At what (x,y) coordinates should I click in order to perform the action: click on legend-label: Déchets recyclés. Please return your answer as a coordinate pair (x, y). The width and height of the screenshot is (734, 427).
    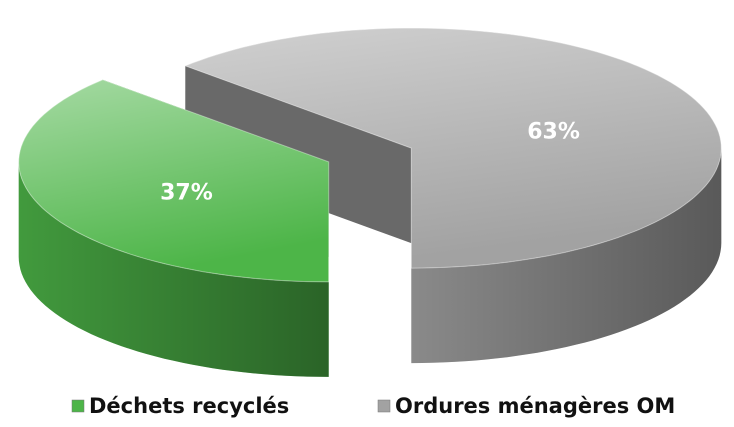
    Looking at the image, I should click on (189, 406).